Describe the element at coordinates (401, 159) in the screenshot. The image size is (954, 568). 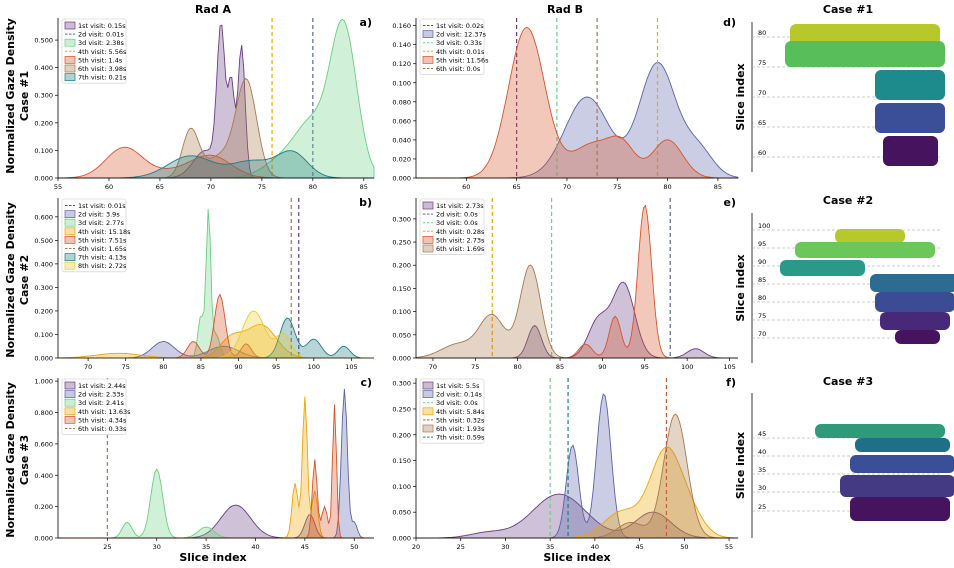
I see `y-tick-label: 0.020` at that location.